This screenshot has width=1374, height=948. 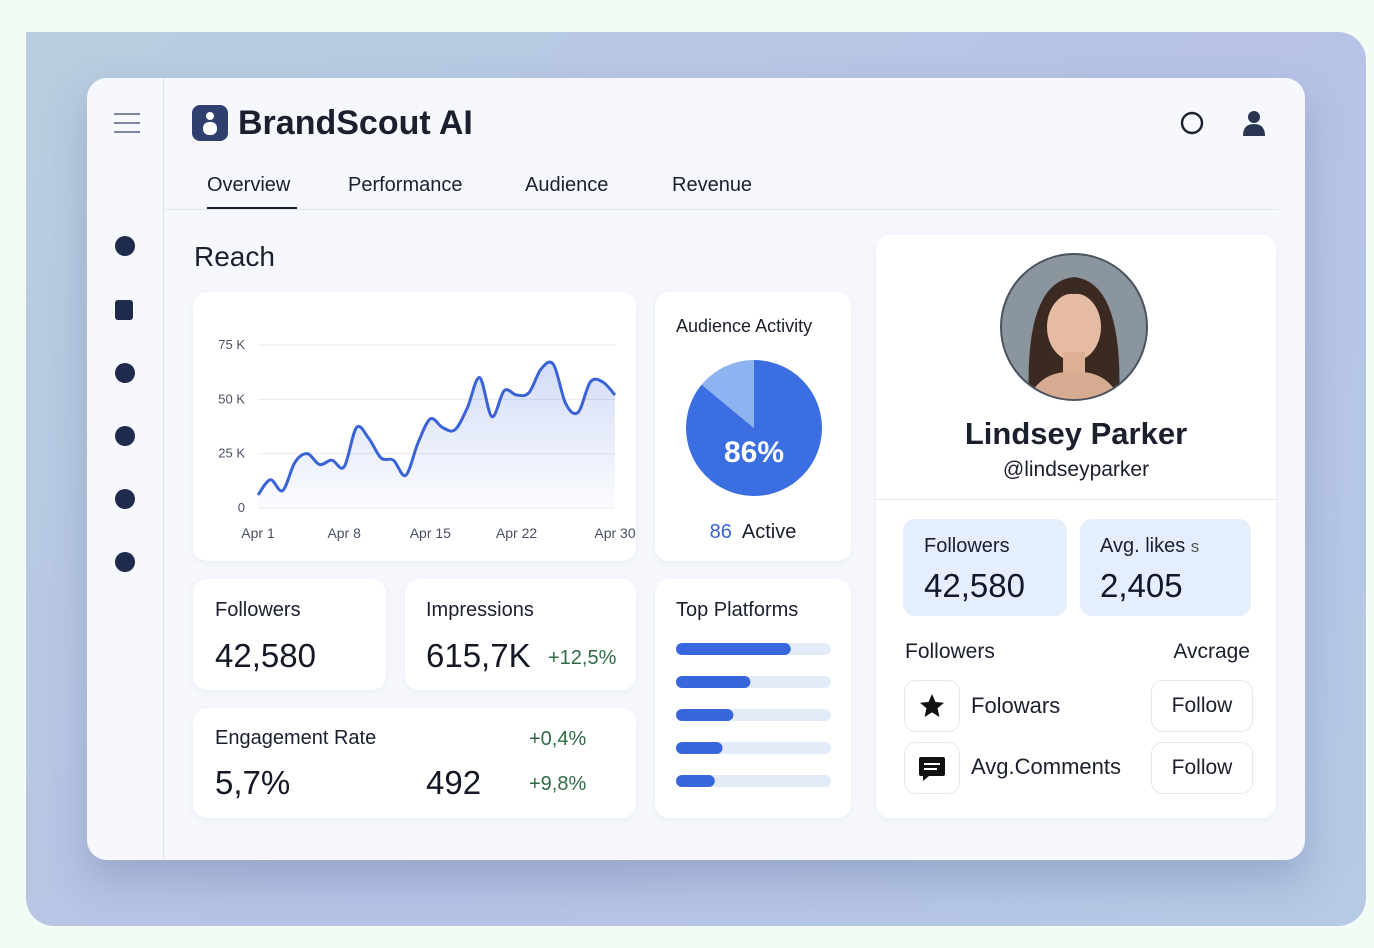 What do you see at coordinates (296, 738) in the screenshot?
I see `stat-label: Engagement Rate` at bounding box center [296, 738].